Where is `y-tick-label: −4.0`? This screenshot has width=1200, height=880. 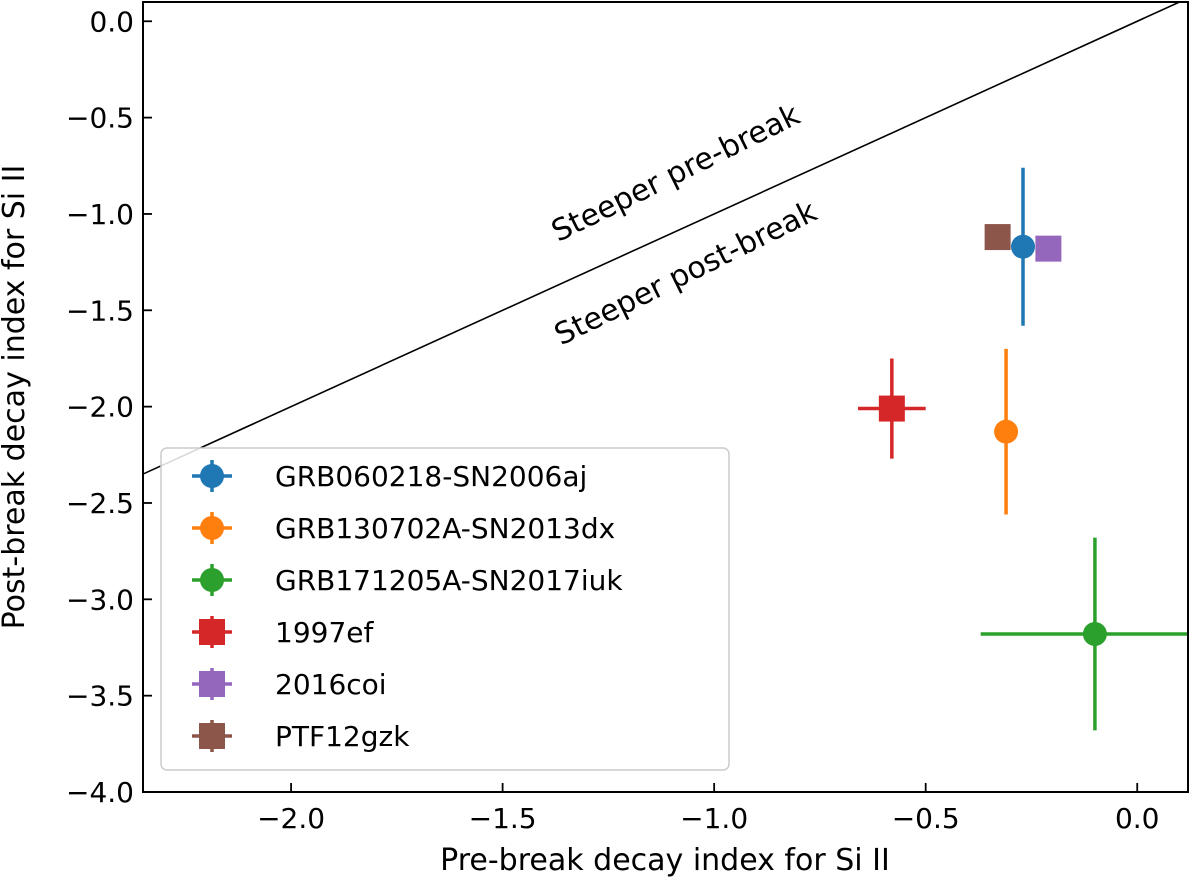 y-tick-label: −4.0 is located at coordinates (100, 792).